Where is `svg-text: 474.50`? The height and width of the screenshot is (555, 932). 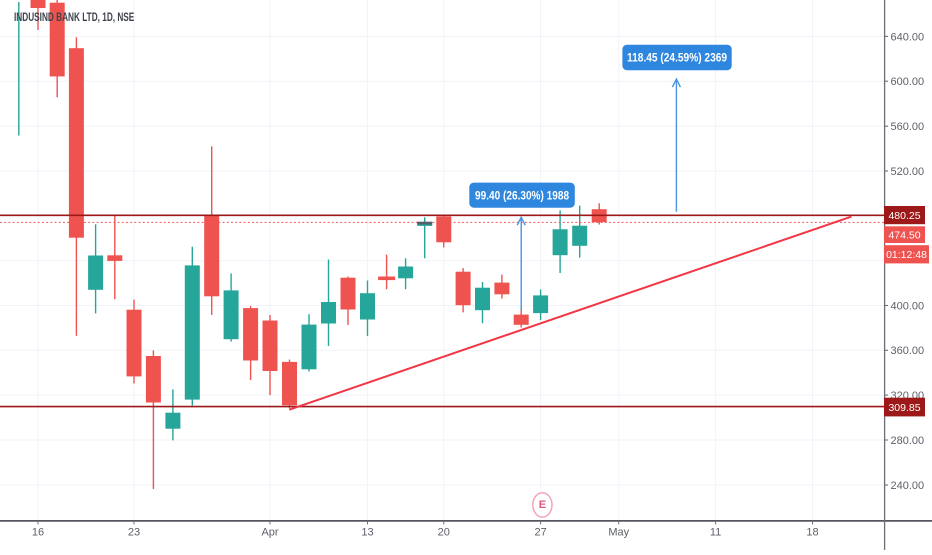 svg-text: 474.50 is located at coordinates (904, 235).